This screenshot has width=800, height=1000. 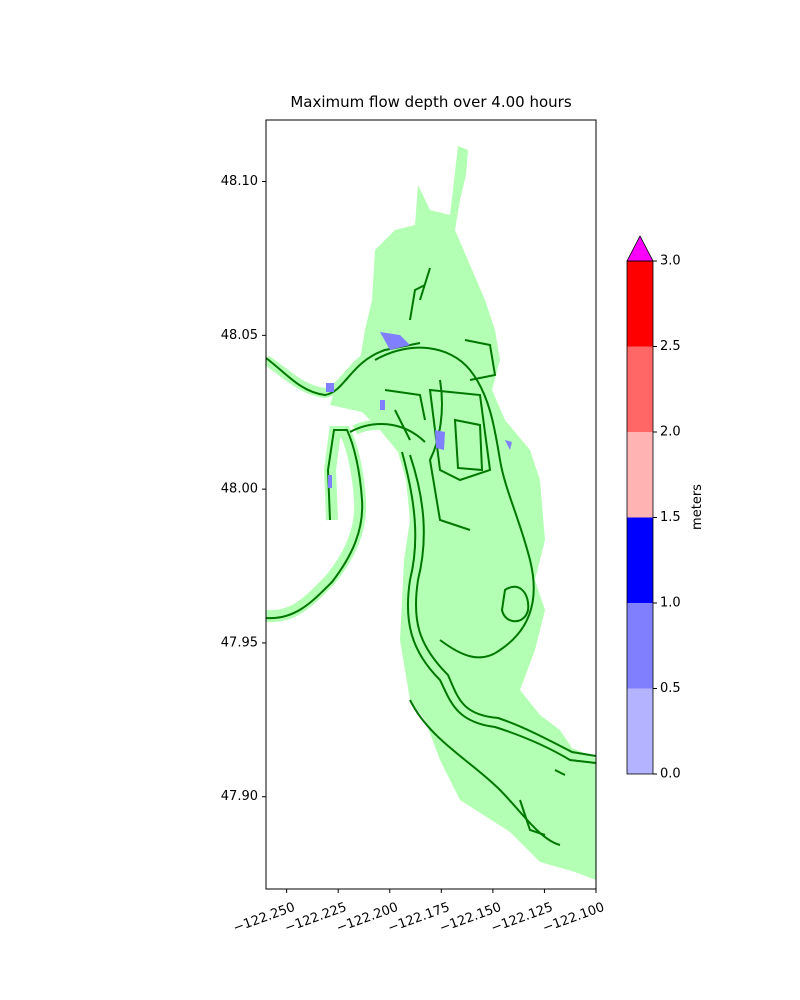 What do you see at coordinates (670, 432) in the screenshot?
I see `colorbar-tick-label: 2.0` at bounding box center [670, 432].